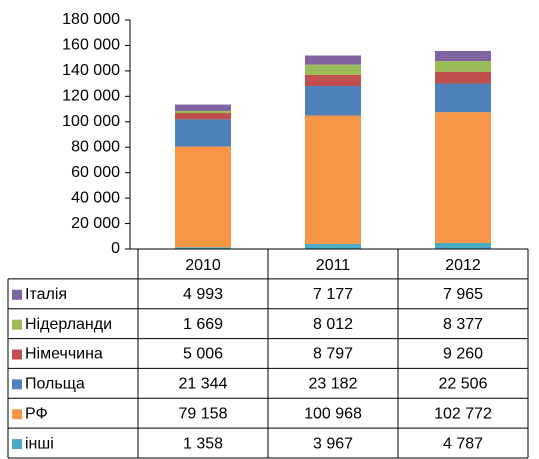 Image resolution: width=539 pixels, height=459 pixels. What do you see at coordinates (333, 354) in the screenshot?
I see `table-value: 8 797` at bounding box center [333, 354].